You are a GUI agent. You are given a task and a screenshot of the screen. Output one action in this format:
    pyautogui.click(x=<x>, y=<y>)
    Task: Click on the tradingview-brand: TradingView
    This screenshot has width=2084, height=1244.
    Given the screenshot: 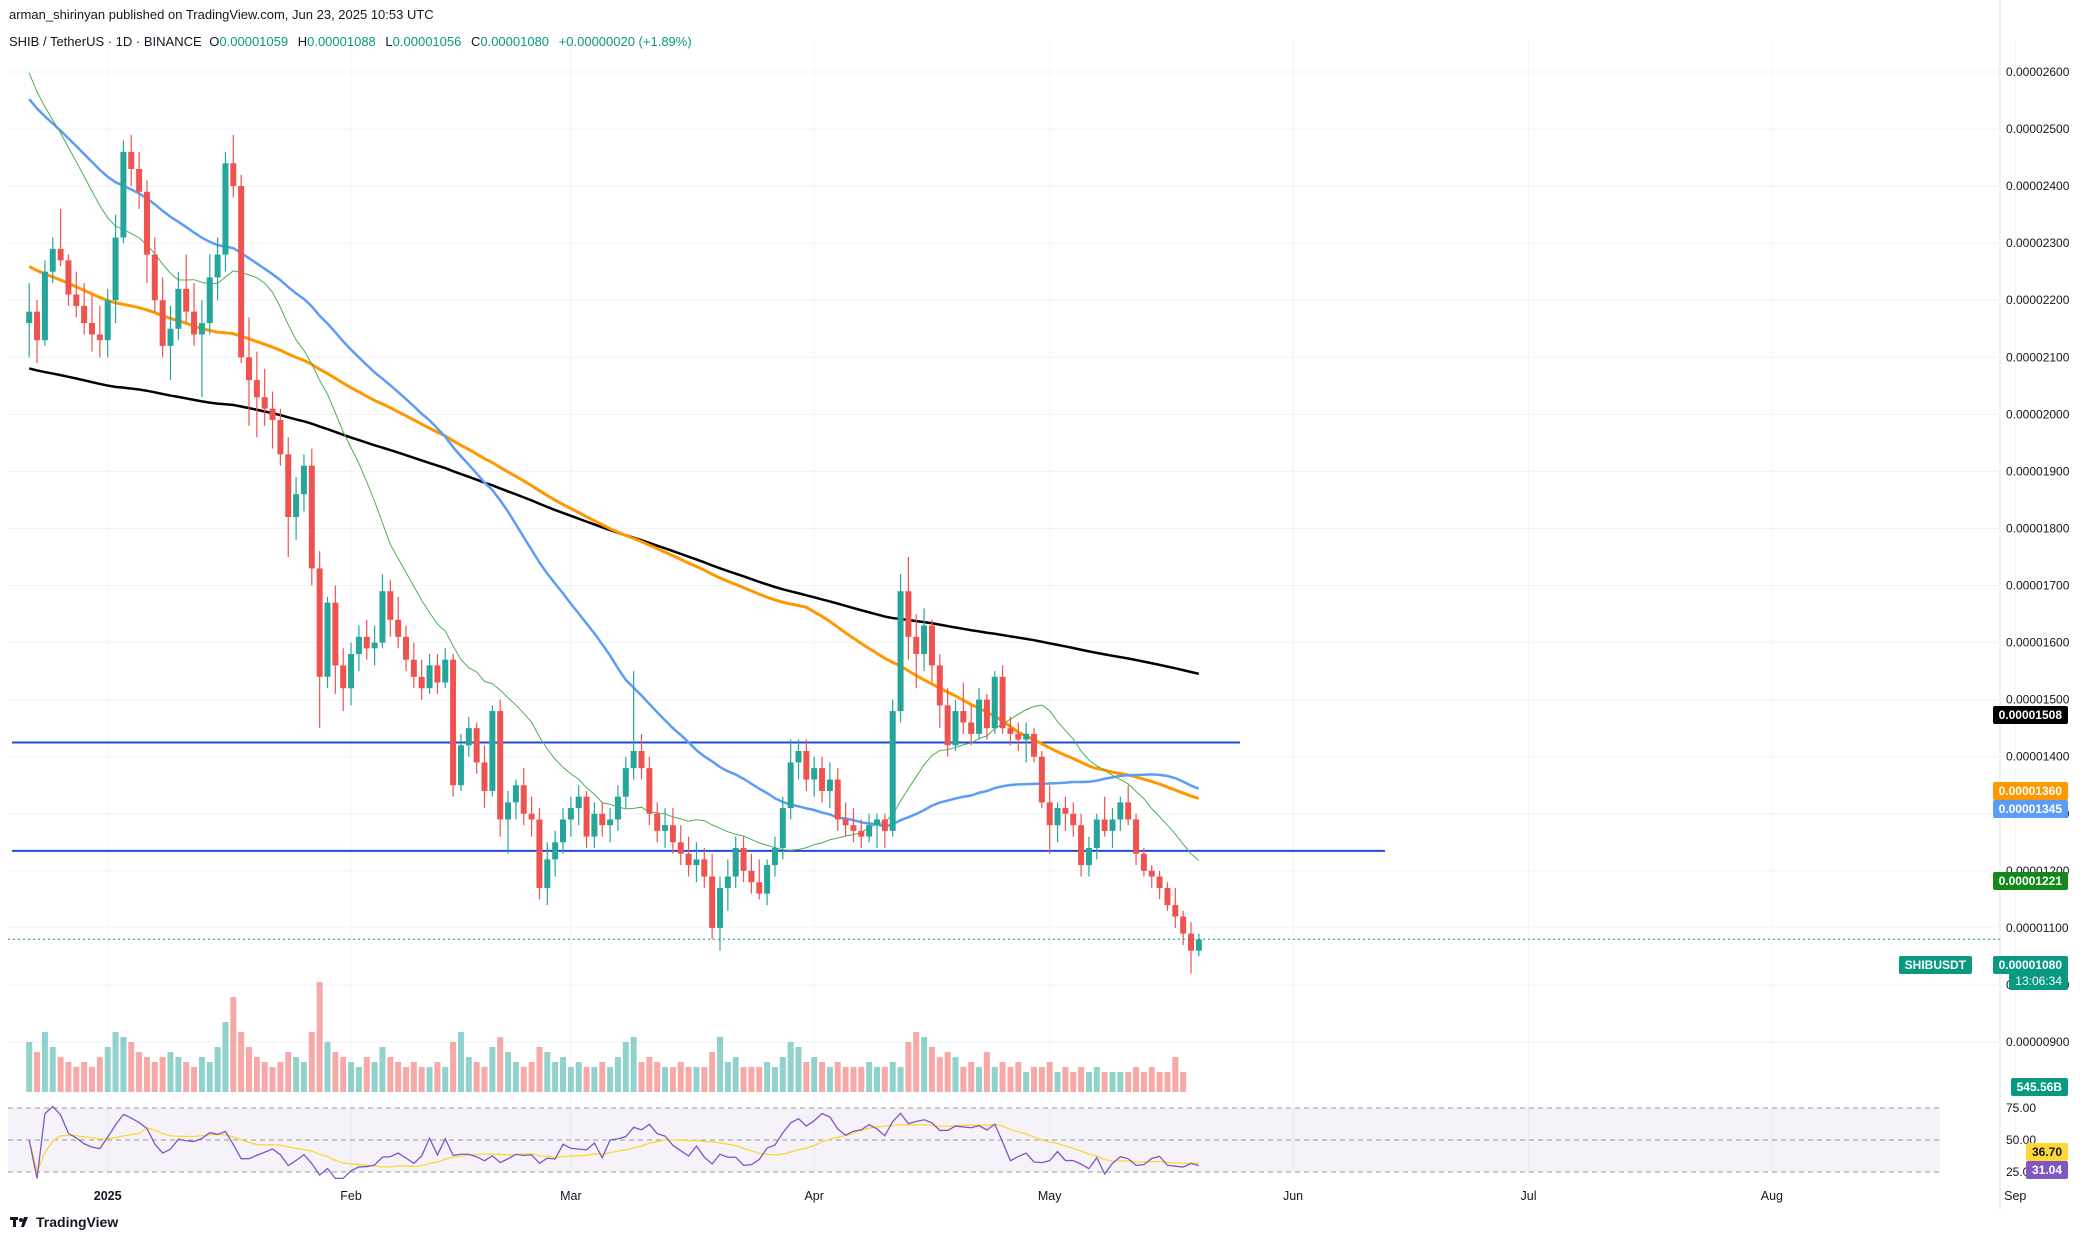 What is the action you would take?
    pyautogui.click(x=64, y=1222)
    